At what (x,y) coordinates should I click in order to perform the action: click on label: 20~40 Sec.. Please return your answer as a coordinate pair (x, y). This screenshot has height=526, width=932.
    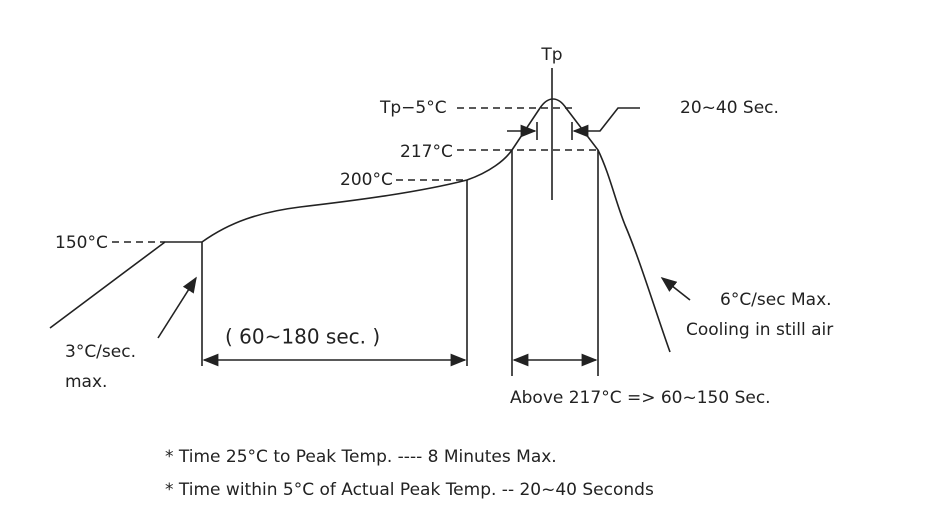
    Looking at the image, I should click on (729, 108).